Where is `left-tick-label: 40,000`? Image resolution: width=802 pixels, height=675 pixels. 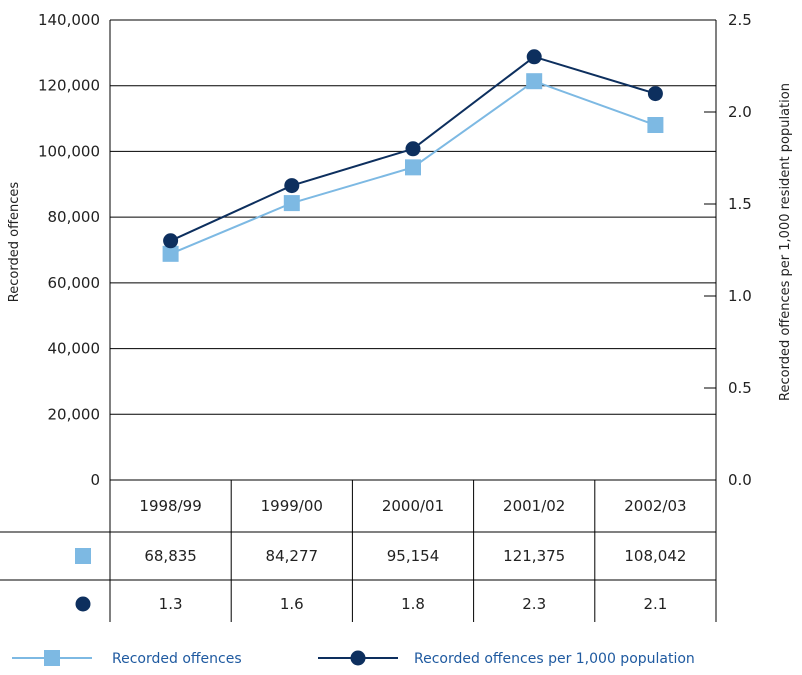 left-tick-label: 40,000 is located at coordinates (74, 349).